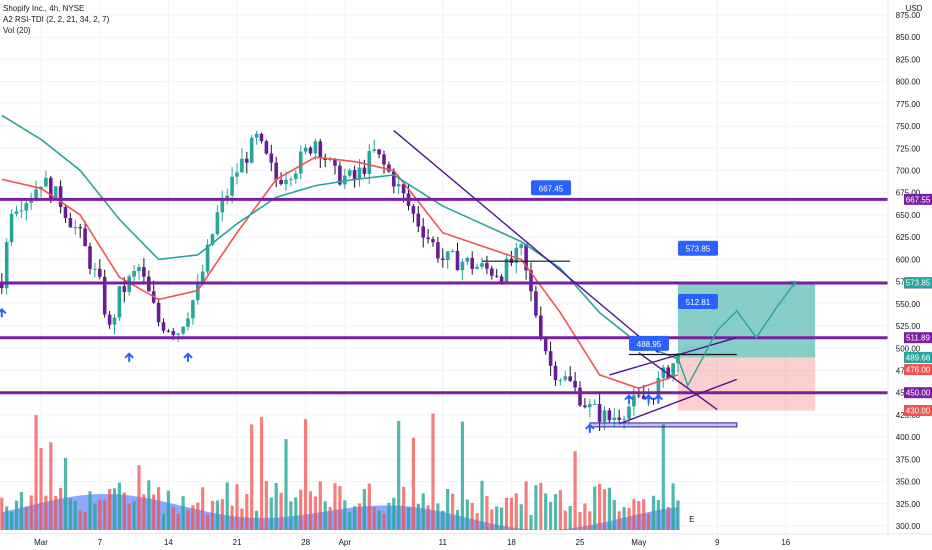 Image resolution: width=932 pixels, height=550 pixels. I want to click on price-tag-label: 430.00, so click(918, 410).